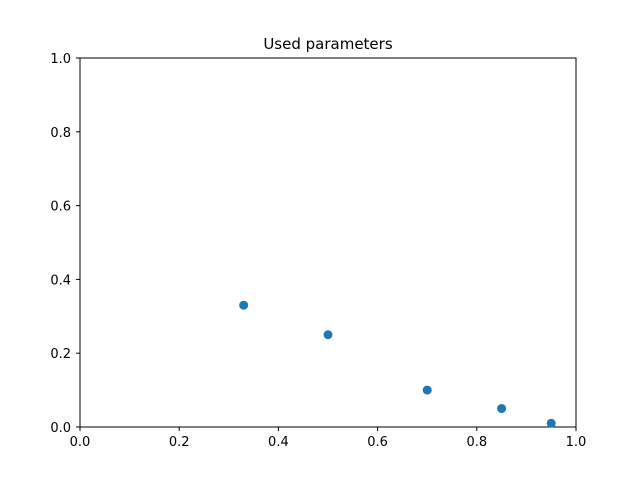 The image size is (640, 480). Describe the element at coordinates (60, 207) in the screenshot. I see `y-tick-label: 0.6` at that location.